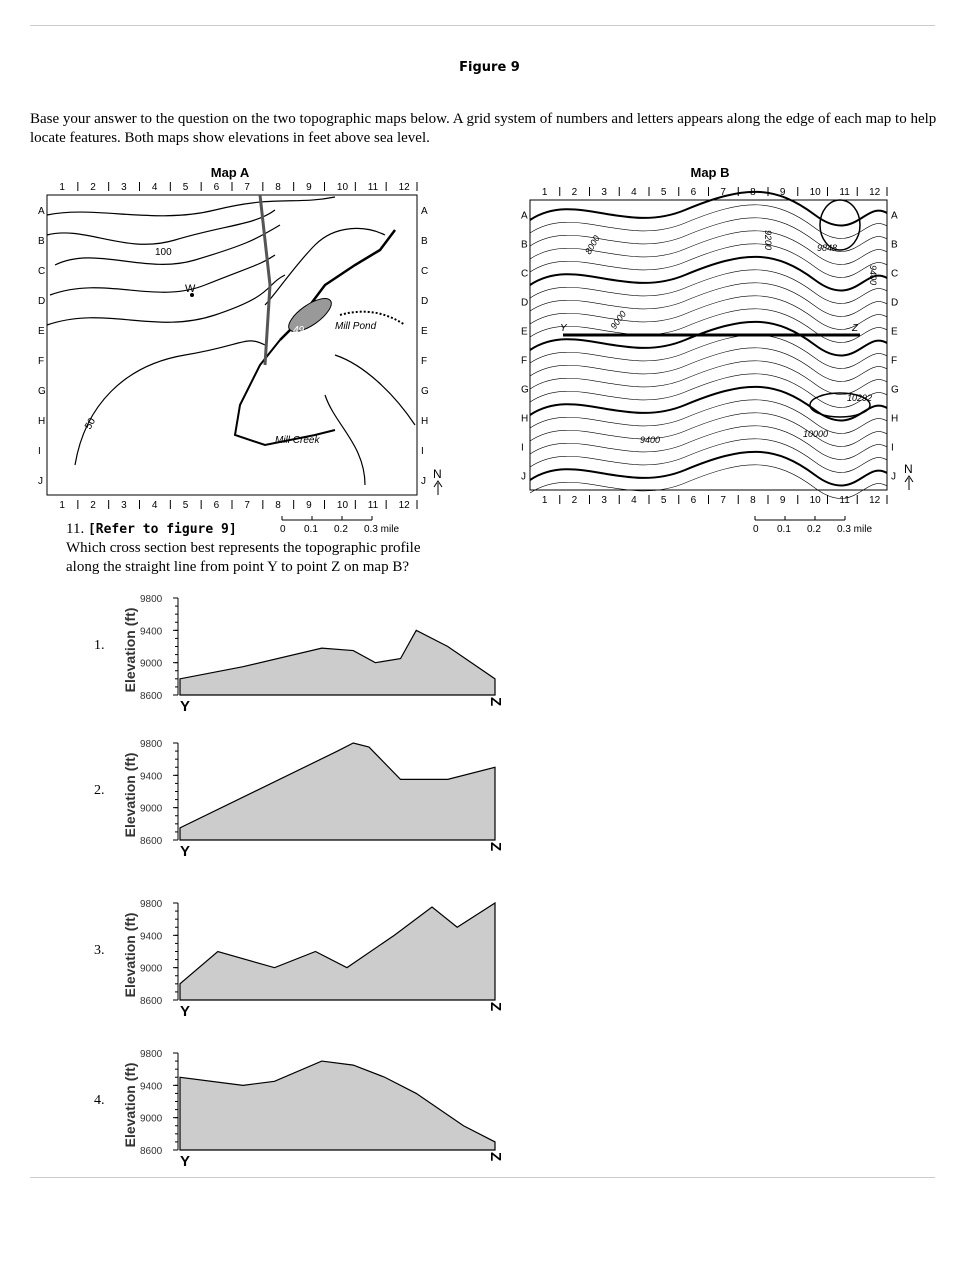 The width and height of the screenshot is (979, 1266). Describe the element at coordinates (99, 1100) in the screenshot. I see `option-number: 4.` at that location.